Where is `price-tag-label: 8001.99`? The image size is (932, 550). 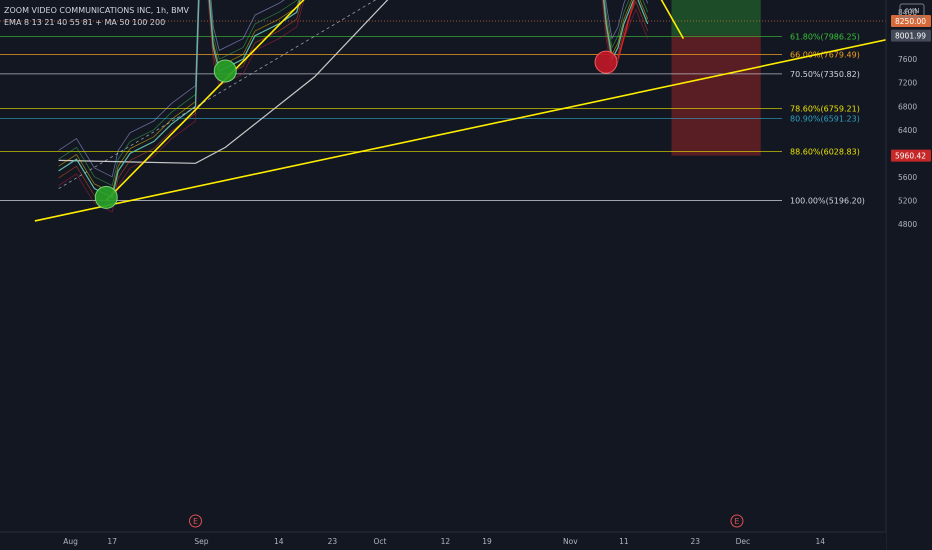
price-tag-label: 8001.99 is located at coordinates (910, 36).